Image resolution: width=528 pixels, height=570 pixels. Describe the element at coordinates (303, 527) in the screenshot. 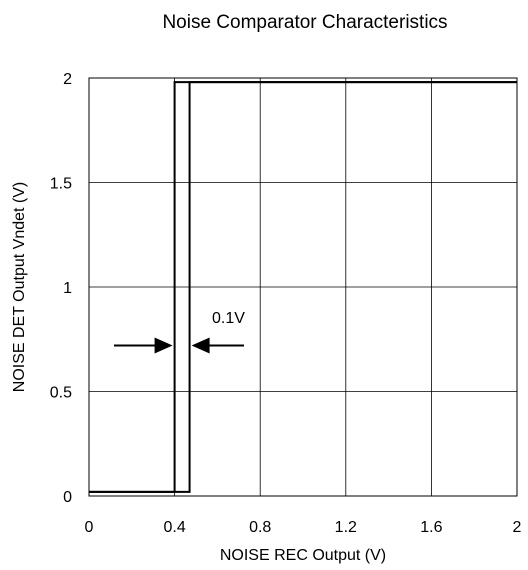

I see `x-tick-labels: 0 0.4 0.8 1.2 1.6 2` at that location.